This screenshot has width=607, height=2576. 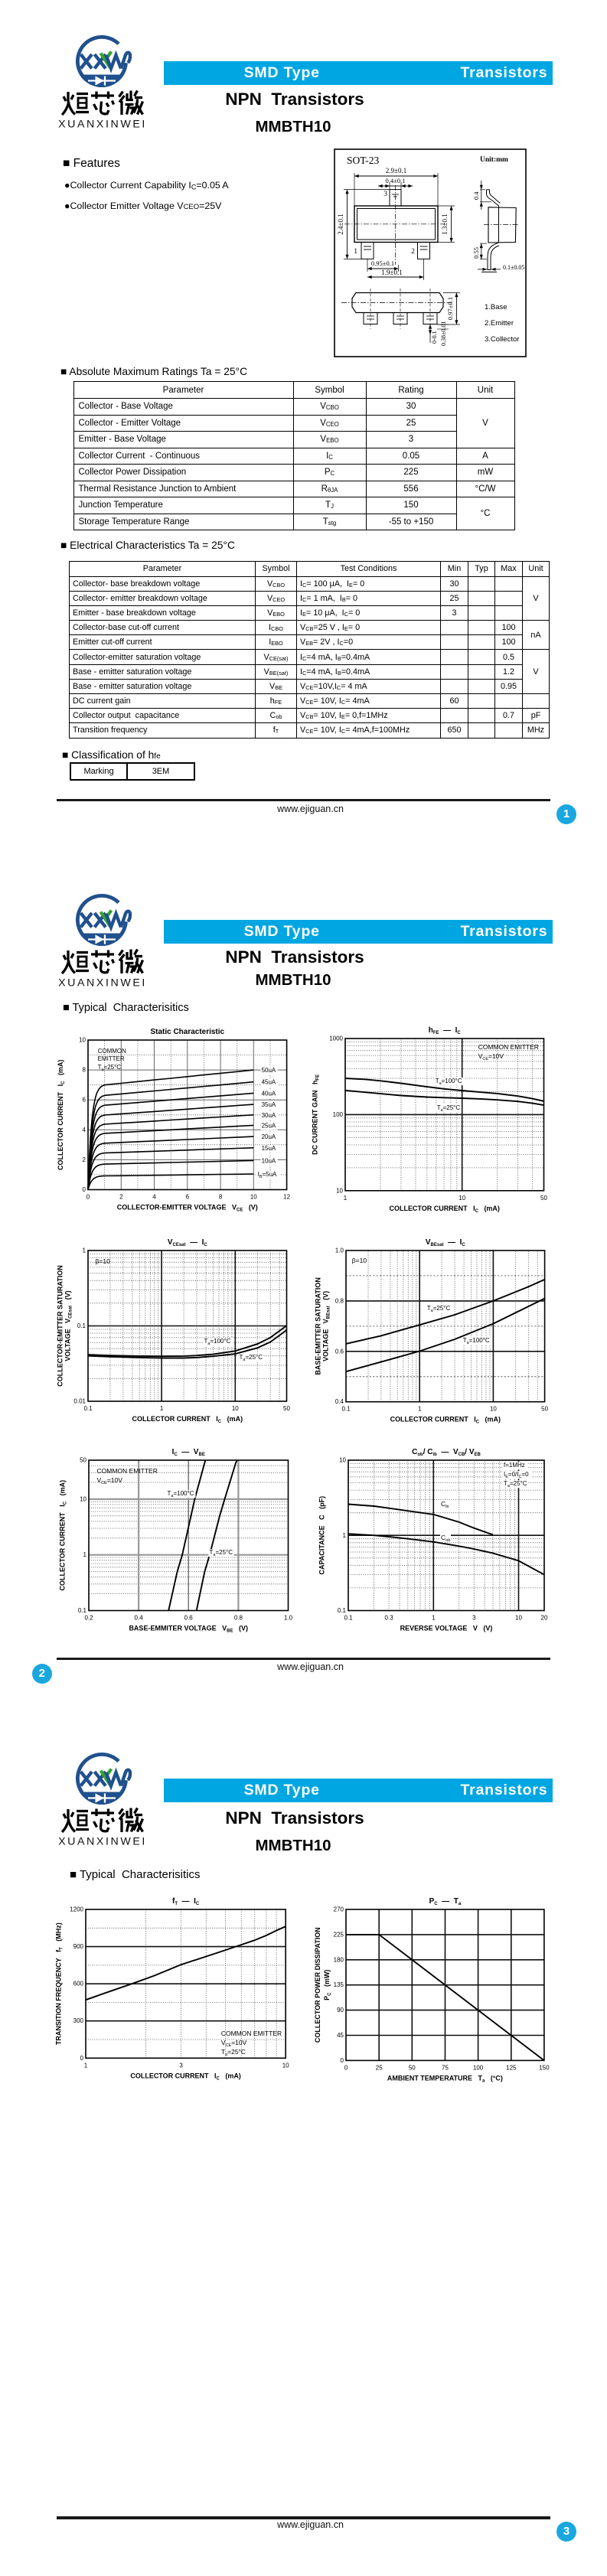 I want to click on svg-text: VCE=10V, so click(x=491, y=1056).